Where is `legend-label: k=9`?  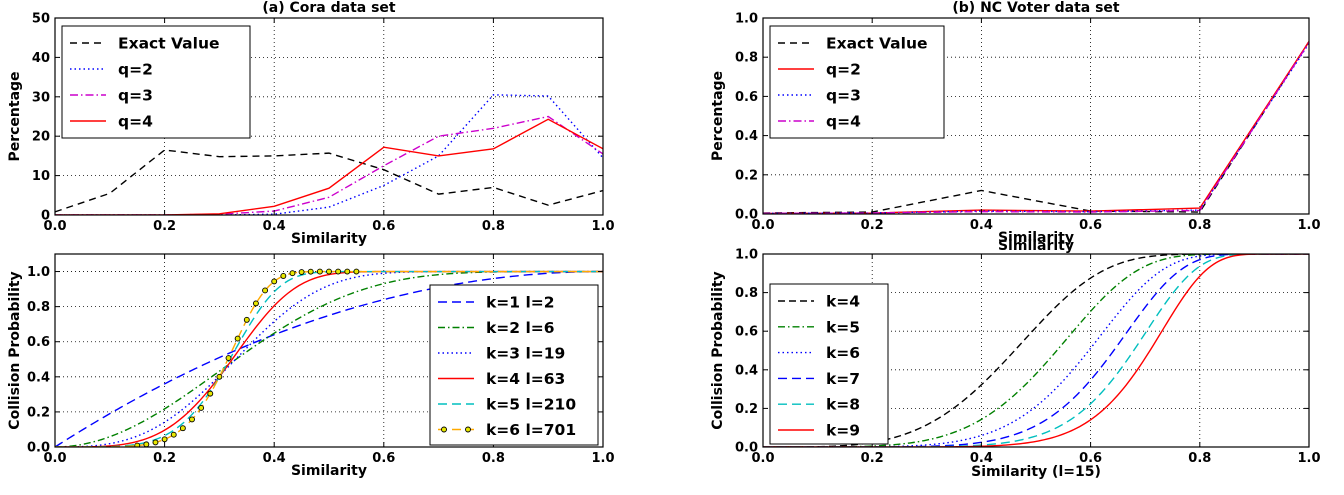 legend-label: k=9 is located at coordinates (843, 431).